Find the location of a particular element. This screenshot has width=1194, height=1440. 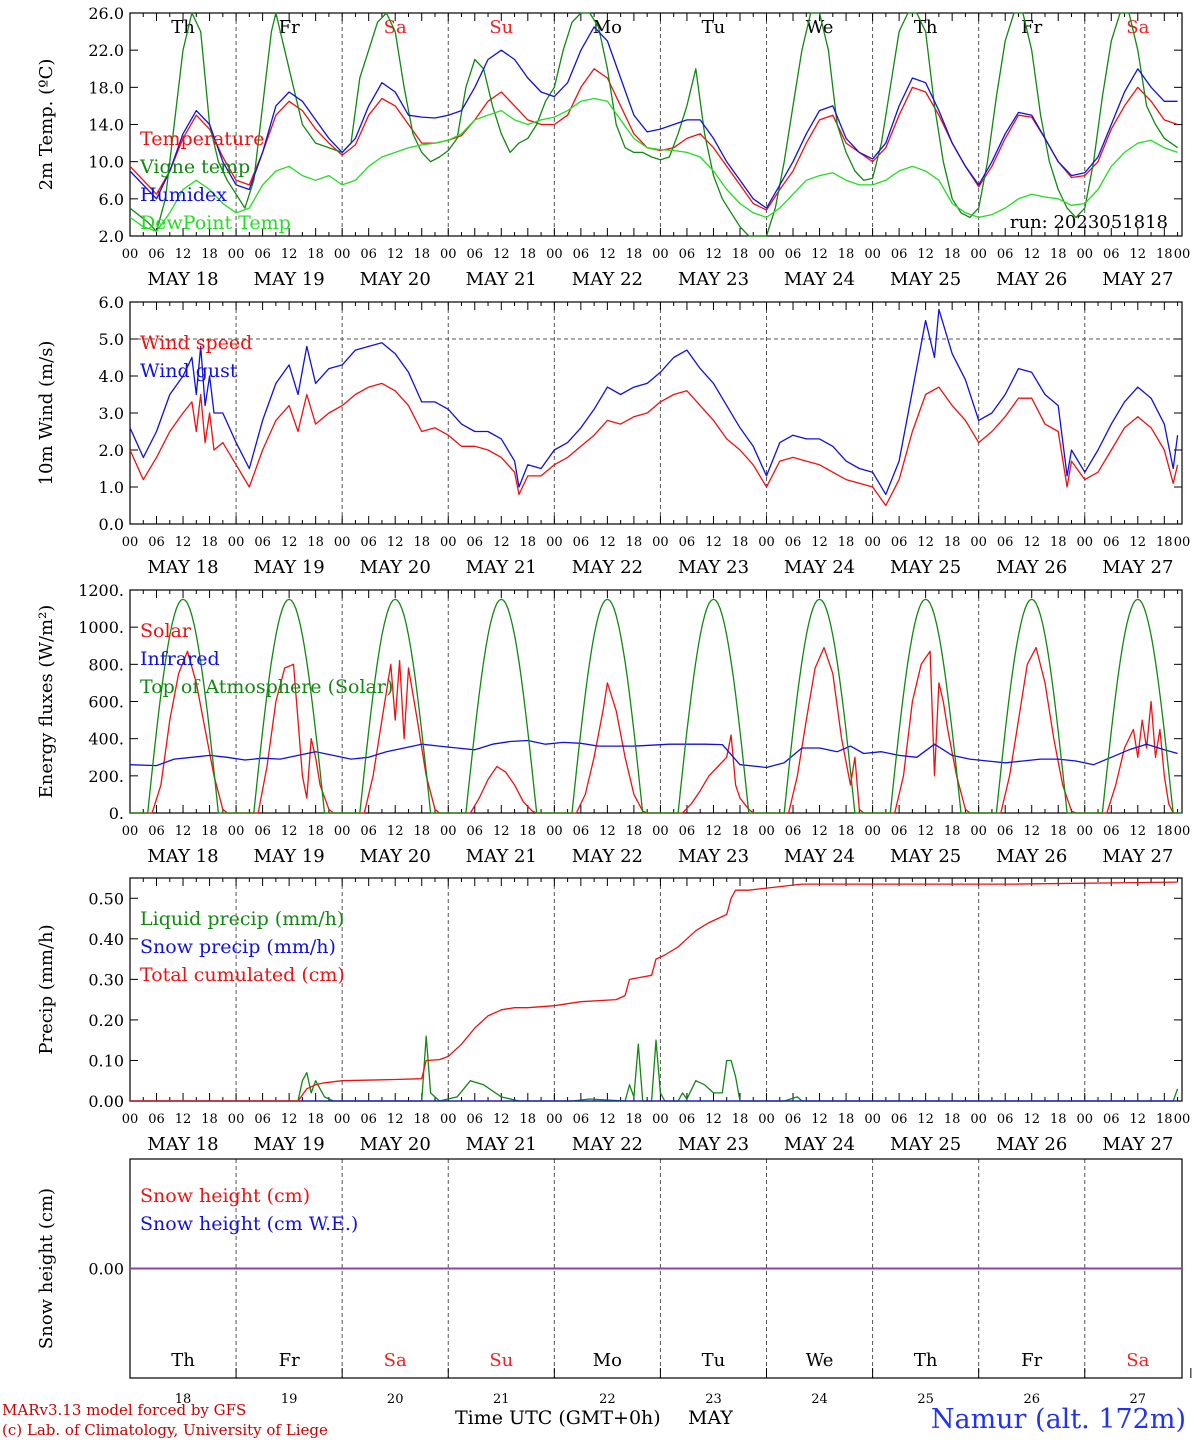

series-wind-gust is located at coordinates (654, 402).